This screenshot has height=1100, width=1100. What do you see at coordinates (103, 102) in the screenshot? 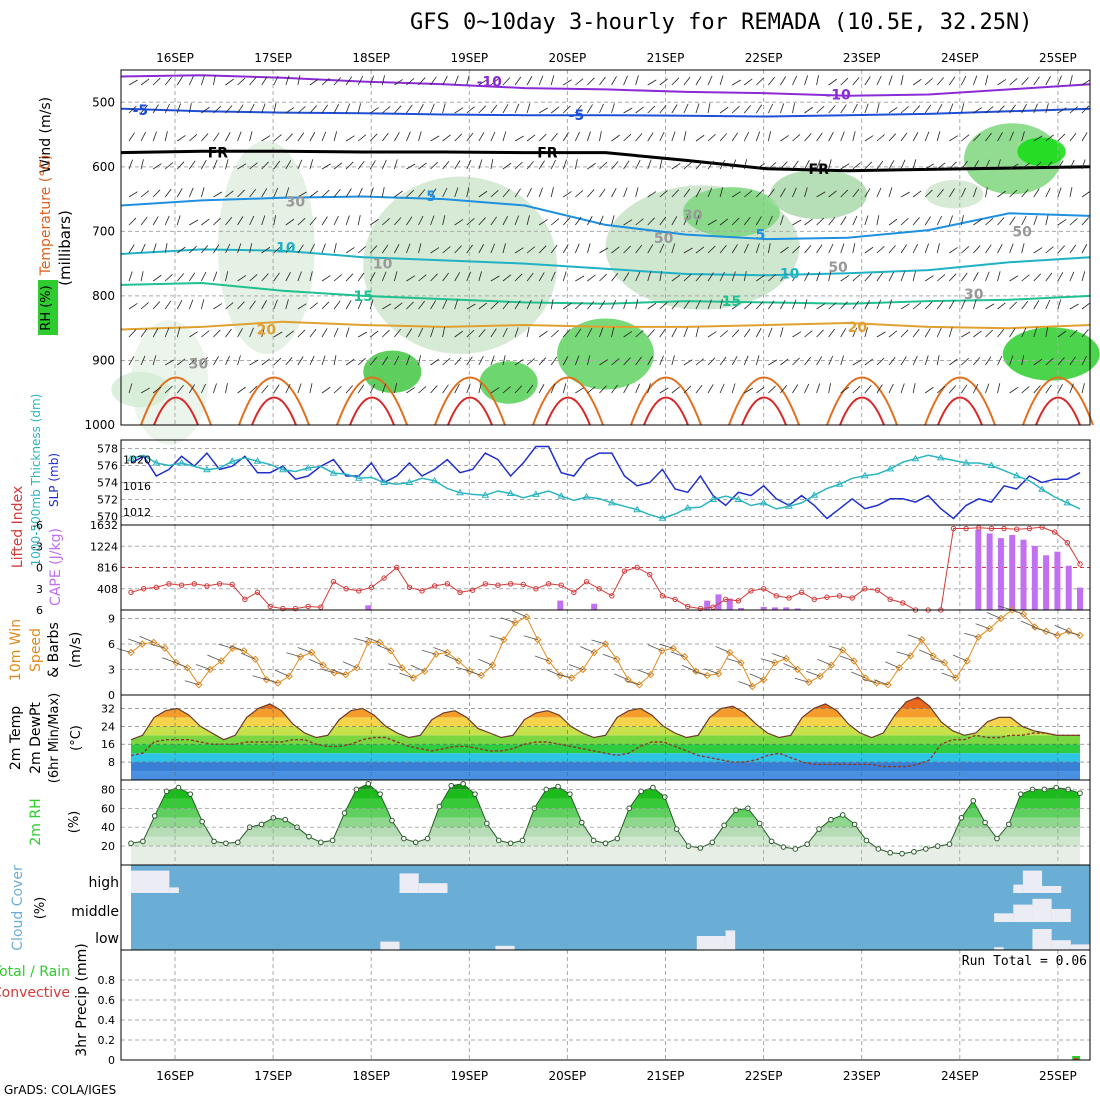
I see `pressure-tick-label: 500` at bounding box center [103, 102].